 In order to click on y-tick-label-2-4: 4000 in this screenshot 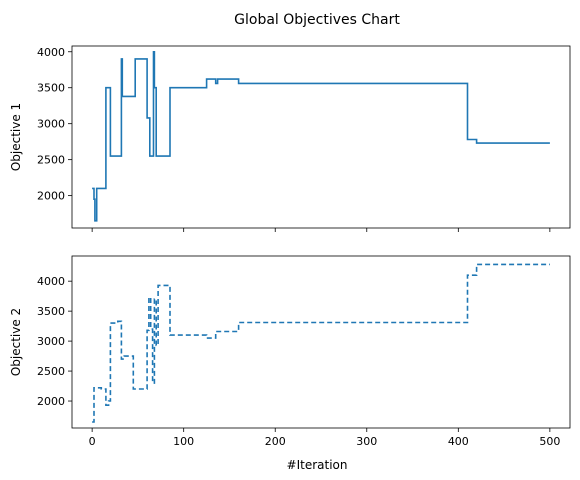, I will do `click(51, 281)`.